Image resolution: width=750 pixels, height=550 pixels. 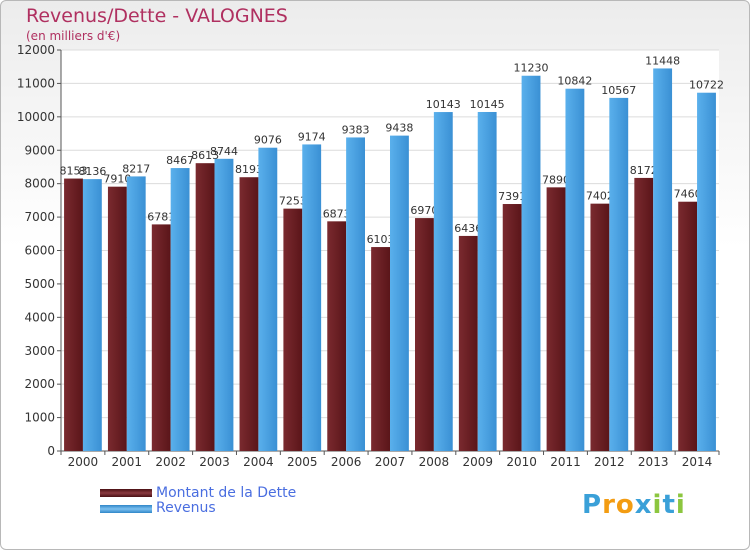 I want to click on y-tick-label: 10000, so click(x=36, y=117).